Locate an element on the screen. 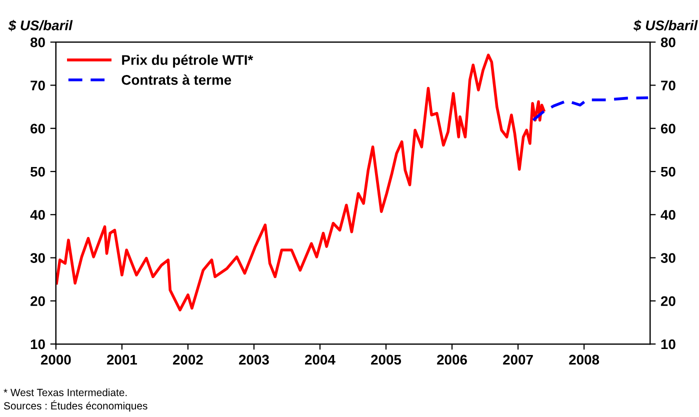 The height and width of the screenshot is (417, 699). x-tick-label: 2008 is located at coordinates (584, 359).